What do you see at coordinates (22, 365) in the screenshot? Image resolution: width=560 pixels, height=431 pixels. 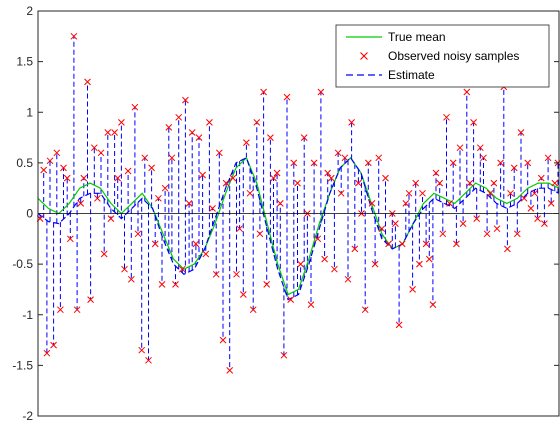 I see `y-tick-label: -1.5` at bounding box center [22, 365].